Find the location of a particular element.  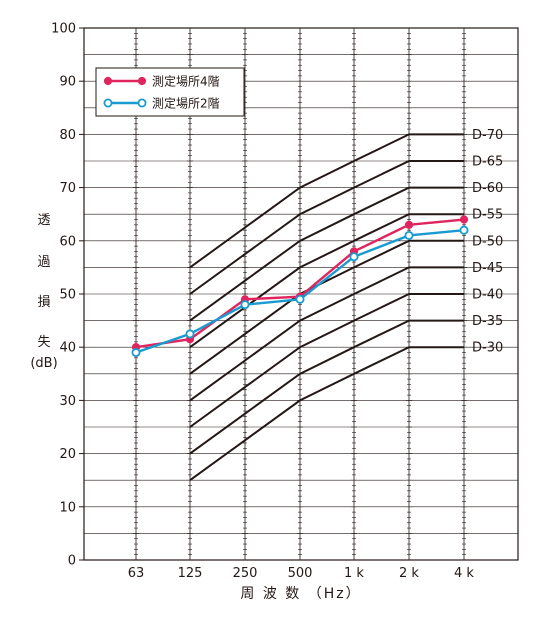

reference-curve-label: D-70 is located at coordinates (487, 135).